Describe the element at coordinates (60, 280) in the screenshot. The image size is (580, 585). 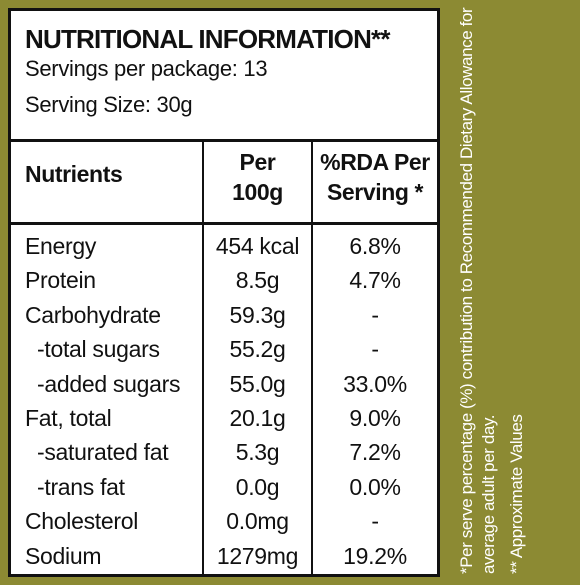
I see `nutrient-name: Protein` at that location.